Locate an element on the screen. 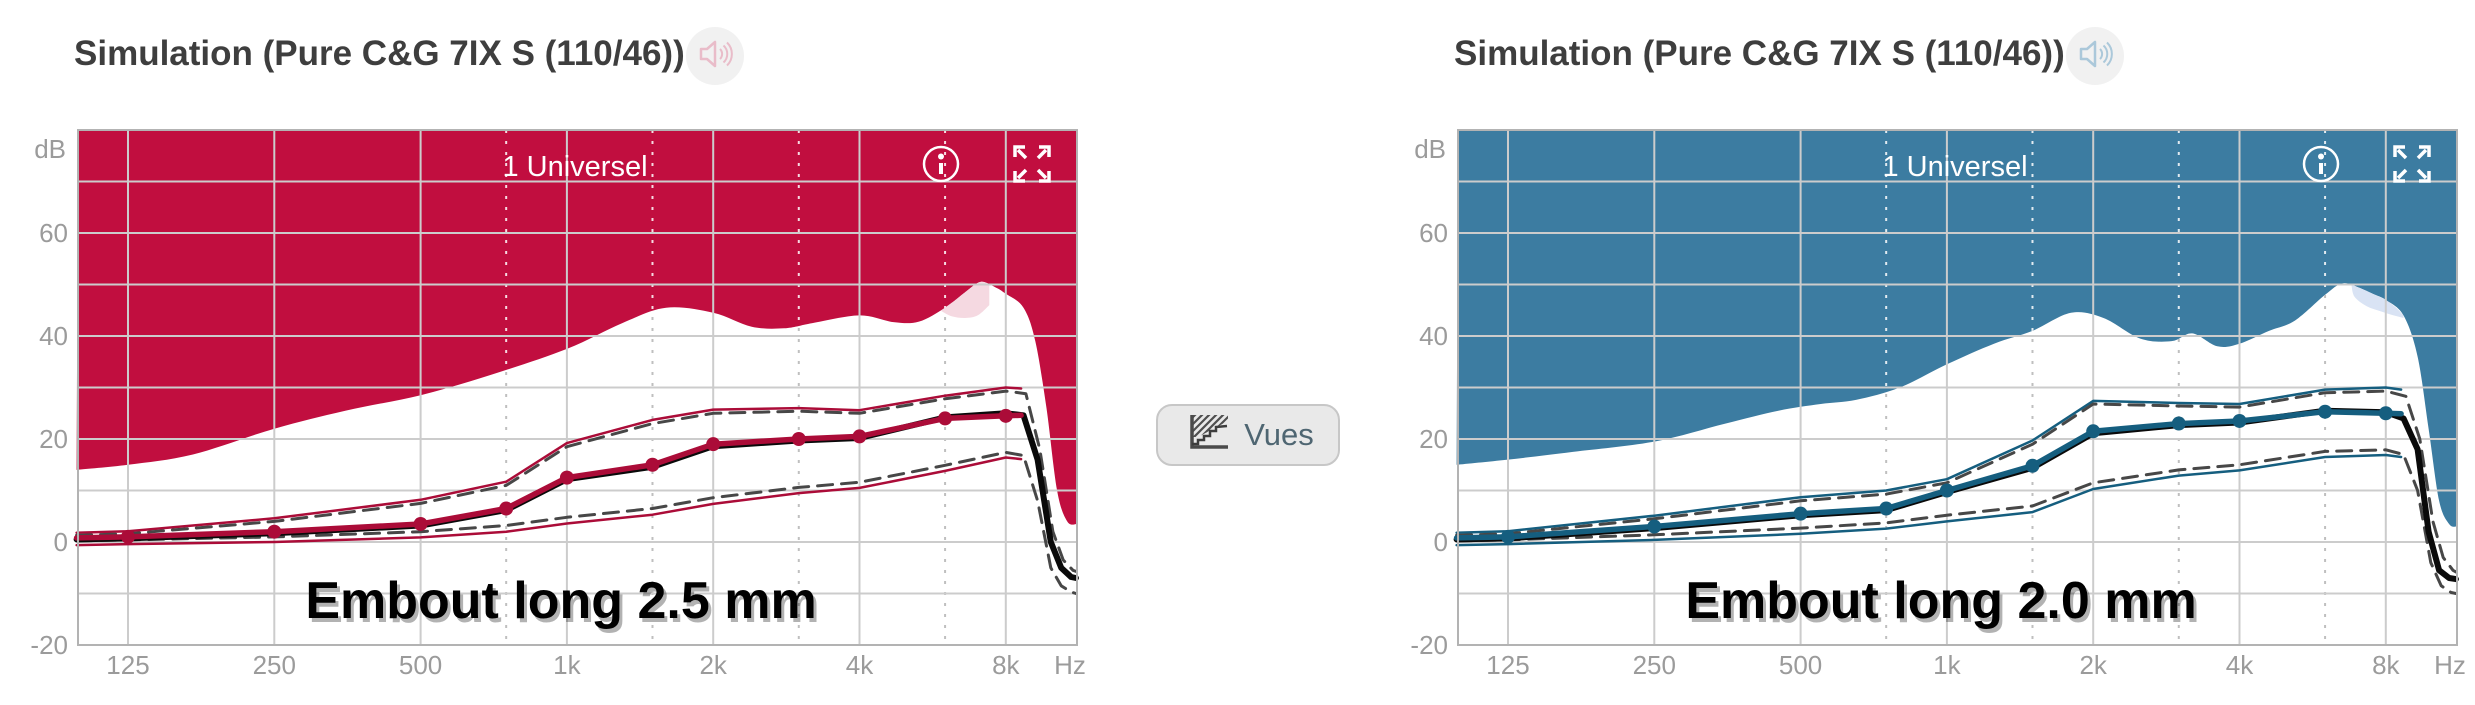 This screenshot has height=705, width=2475. annotation-label: Embout long 2.0 mm is located at coordinates (1940, 601).